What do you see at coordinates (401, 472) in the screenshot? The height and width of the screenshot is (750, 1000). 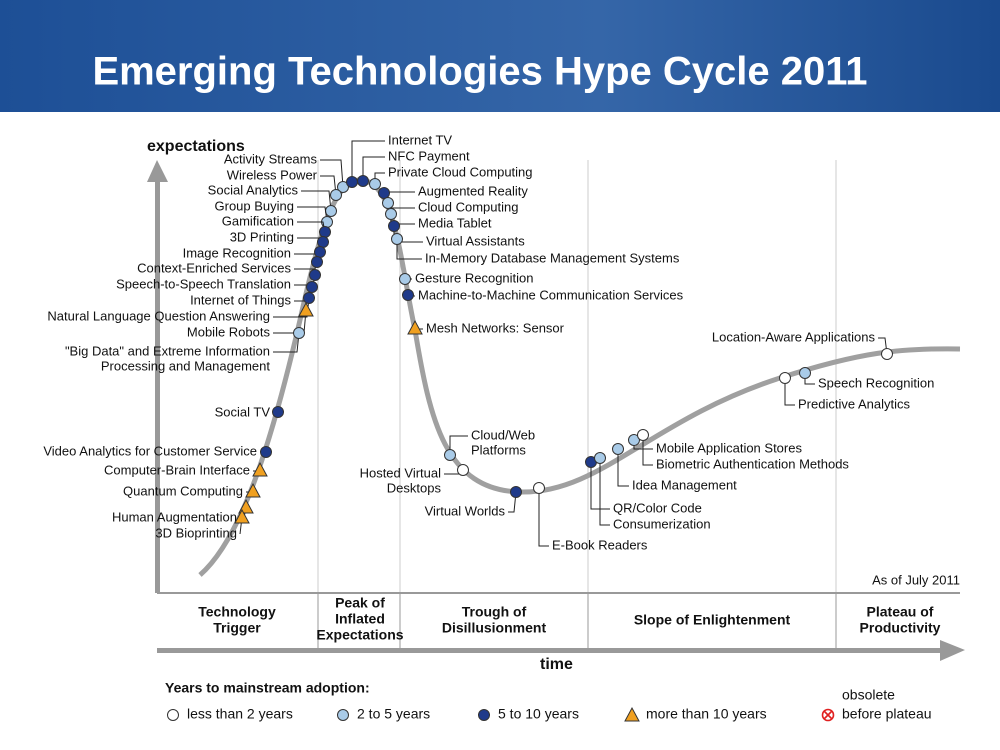 I see `label: Hosted Virtual` at bounding box center [401, 472].